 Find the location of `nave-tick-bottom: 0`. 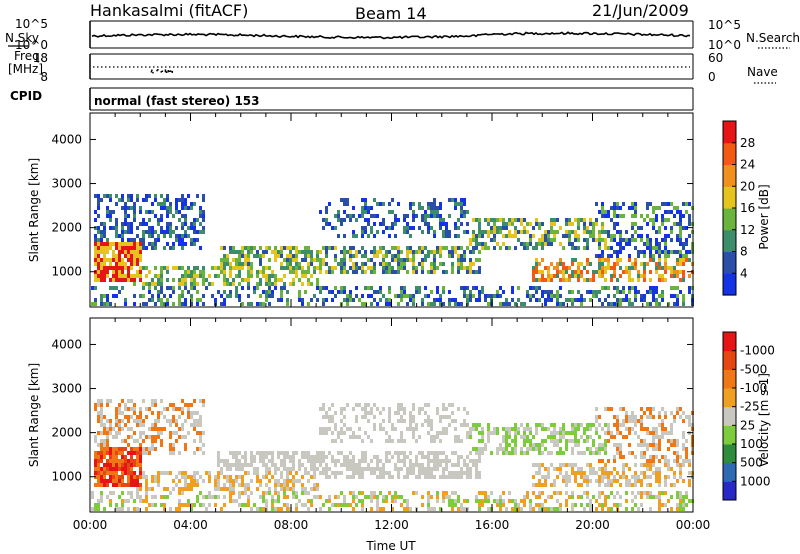

nave-tick-bottom: 0 is located at coordinates (712, 77).